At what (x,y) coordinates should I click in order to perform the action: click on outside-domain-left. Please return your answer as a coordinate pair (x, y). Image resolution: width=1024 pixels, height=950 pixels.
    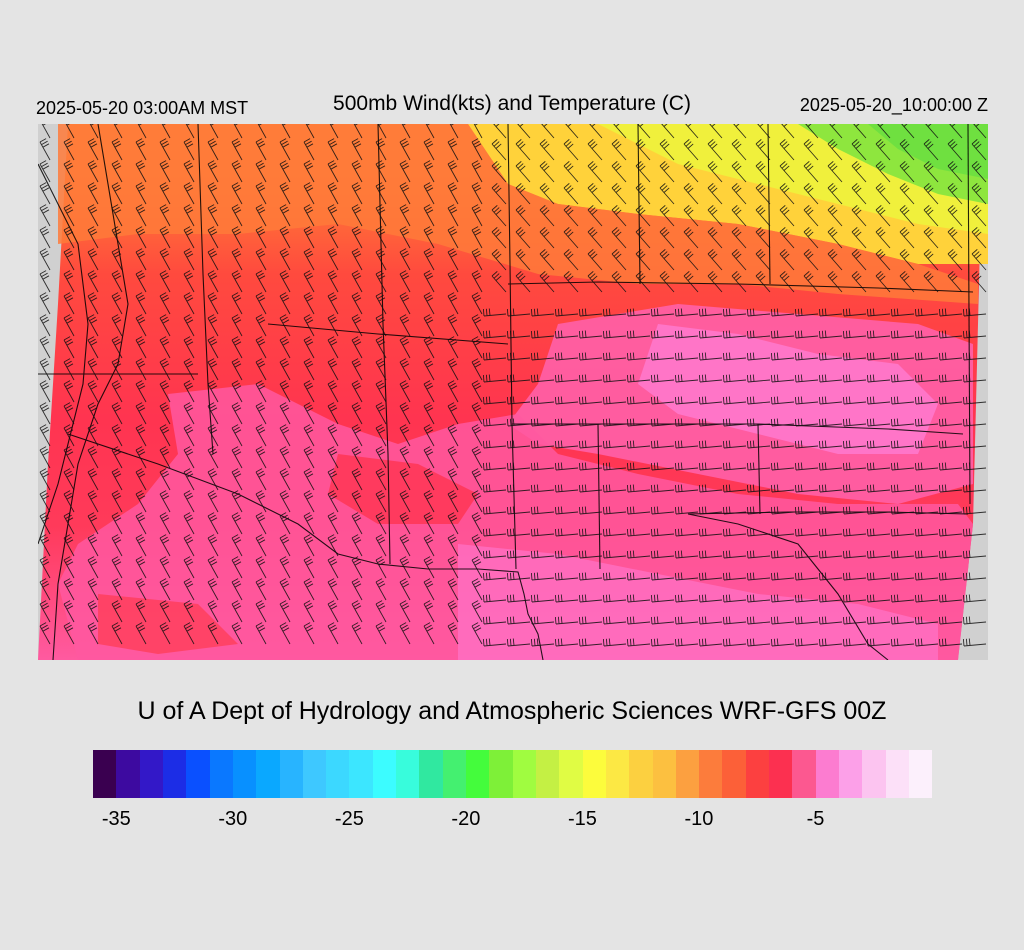
    Looking at the image, I should click on (53, 392).